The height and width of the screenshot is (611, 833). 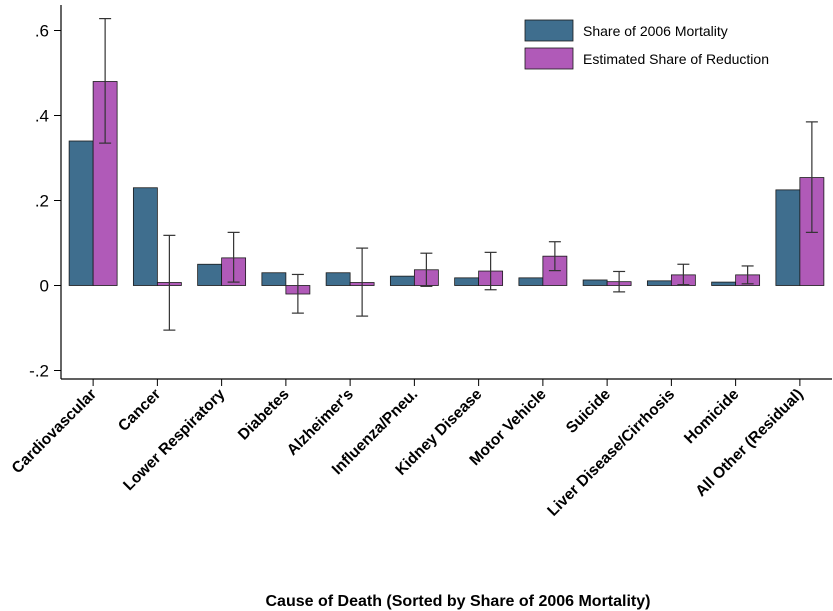 What do you see at coordinates (588, 411) in the screenshot?
I see `category-label-8: Suicide` at bounding box center [588, 411].